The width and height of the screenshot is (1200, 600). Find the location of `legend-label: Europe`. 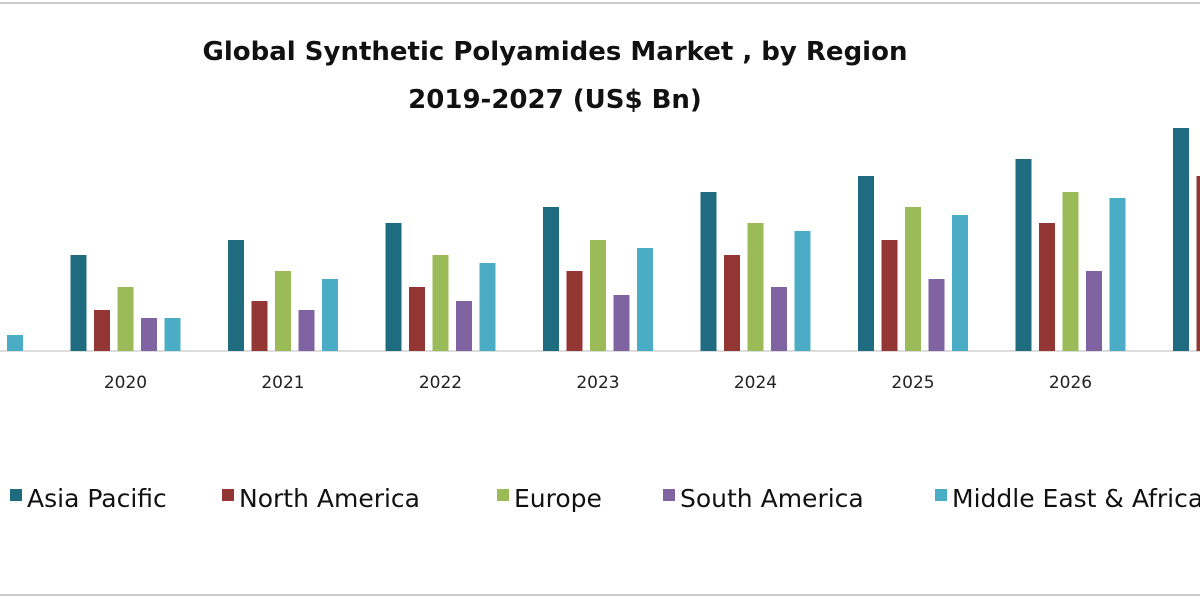

legend-label: Europe is located at coordinates (558, 498).